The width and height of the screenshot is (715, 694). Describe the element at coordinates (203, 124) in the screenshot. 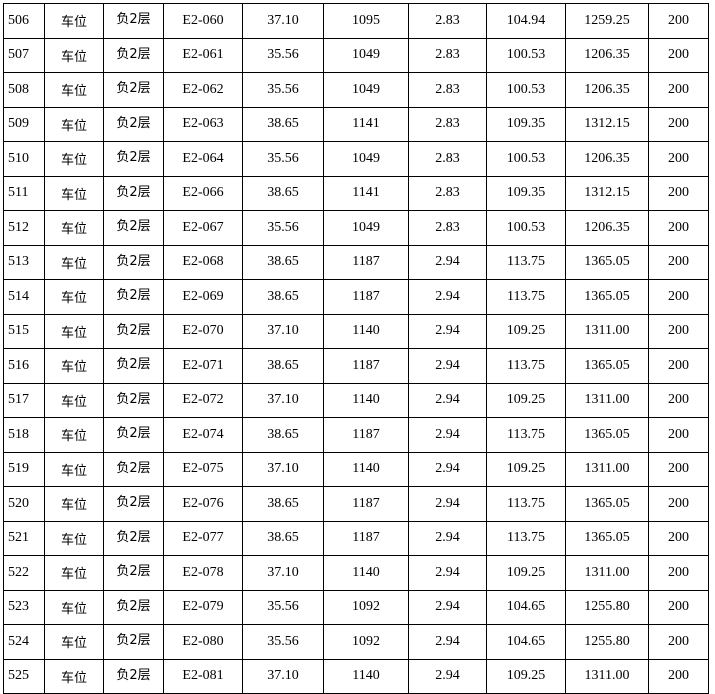

I see `cell-space-code: E2-063` at that location.